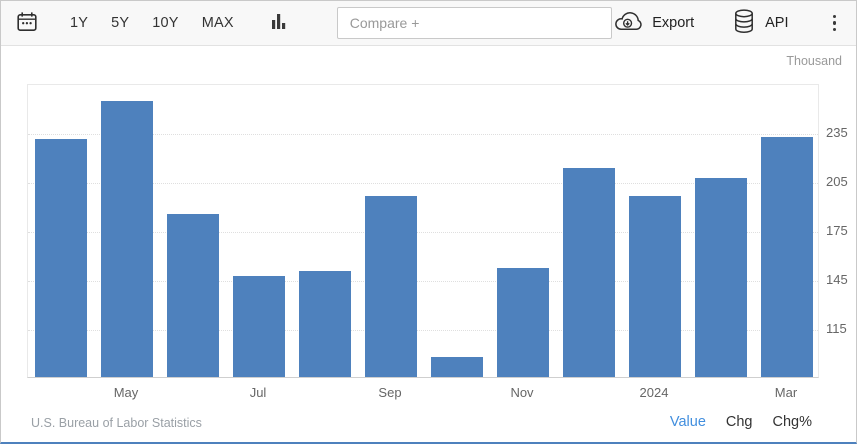 This screenshot has width=857, height=444. What do you see at coordinates (837, 132) in the screenshot?
I see `y-tick-label: 235` at bounding box center [837, 132].